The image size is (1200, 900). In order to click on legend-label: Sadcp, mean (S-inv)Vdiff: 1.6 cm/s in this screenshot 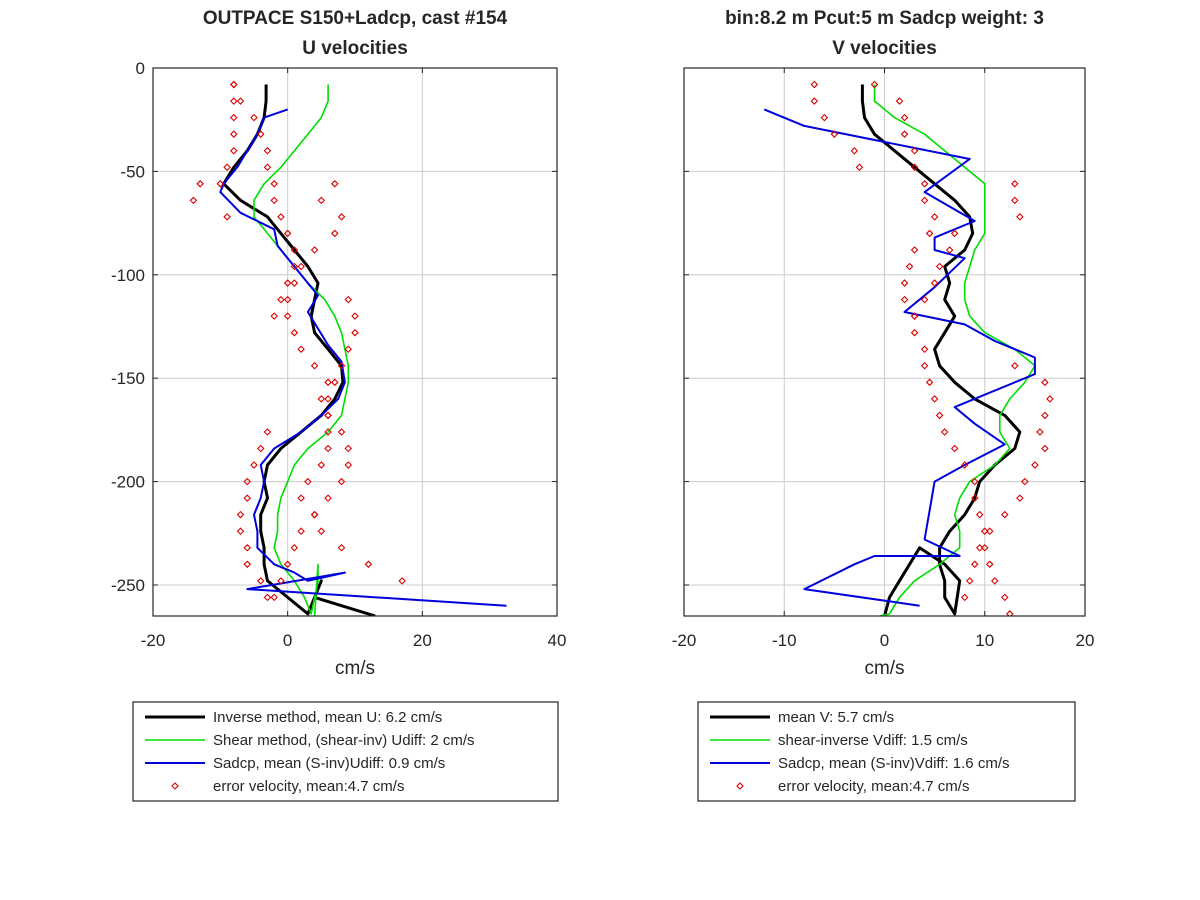, I will do `click(893, 763)`.